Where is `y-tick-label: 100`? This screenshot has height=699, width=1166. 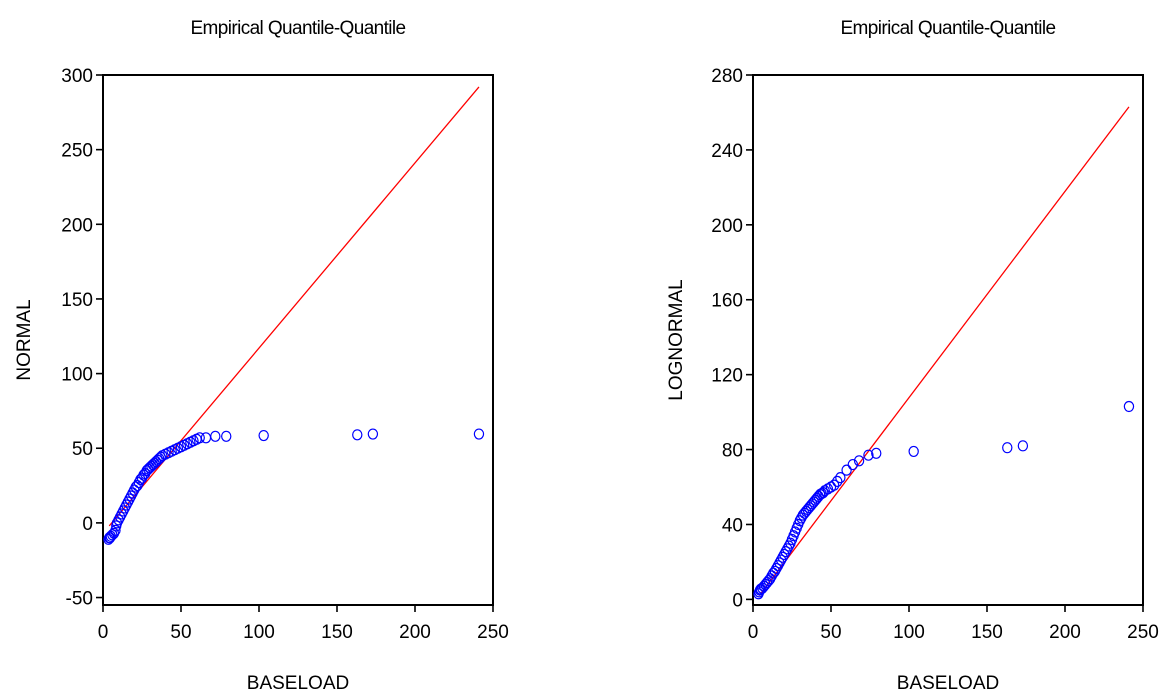 y-tick-label: 100 is located at coordinates (77, 375).